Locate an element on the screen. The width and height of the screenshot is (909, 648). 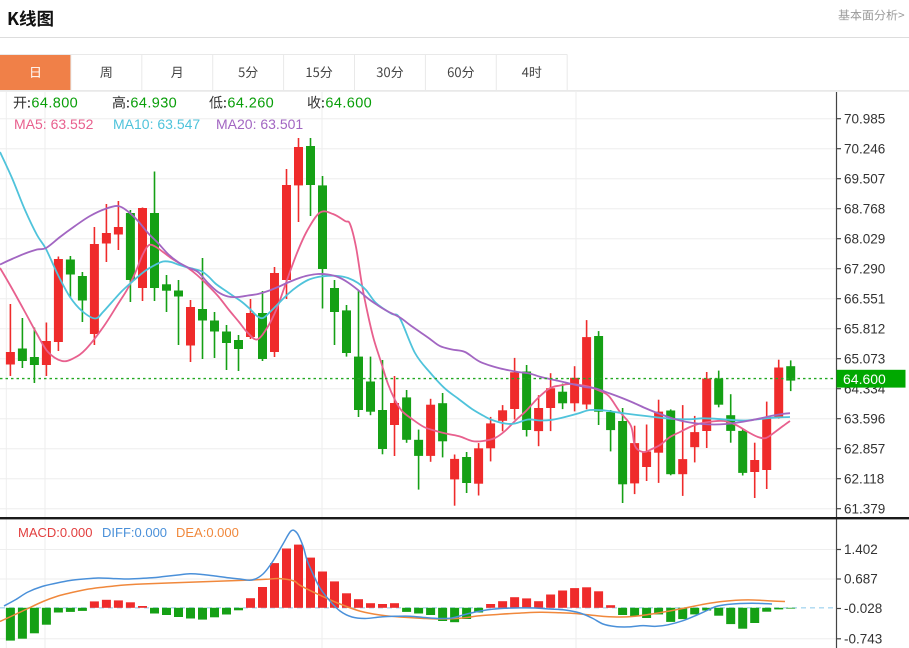
svg-text: 62.857 is located at coordinates (864, 448).